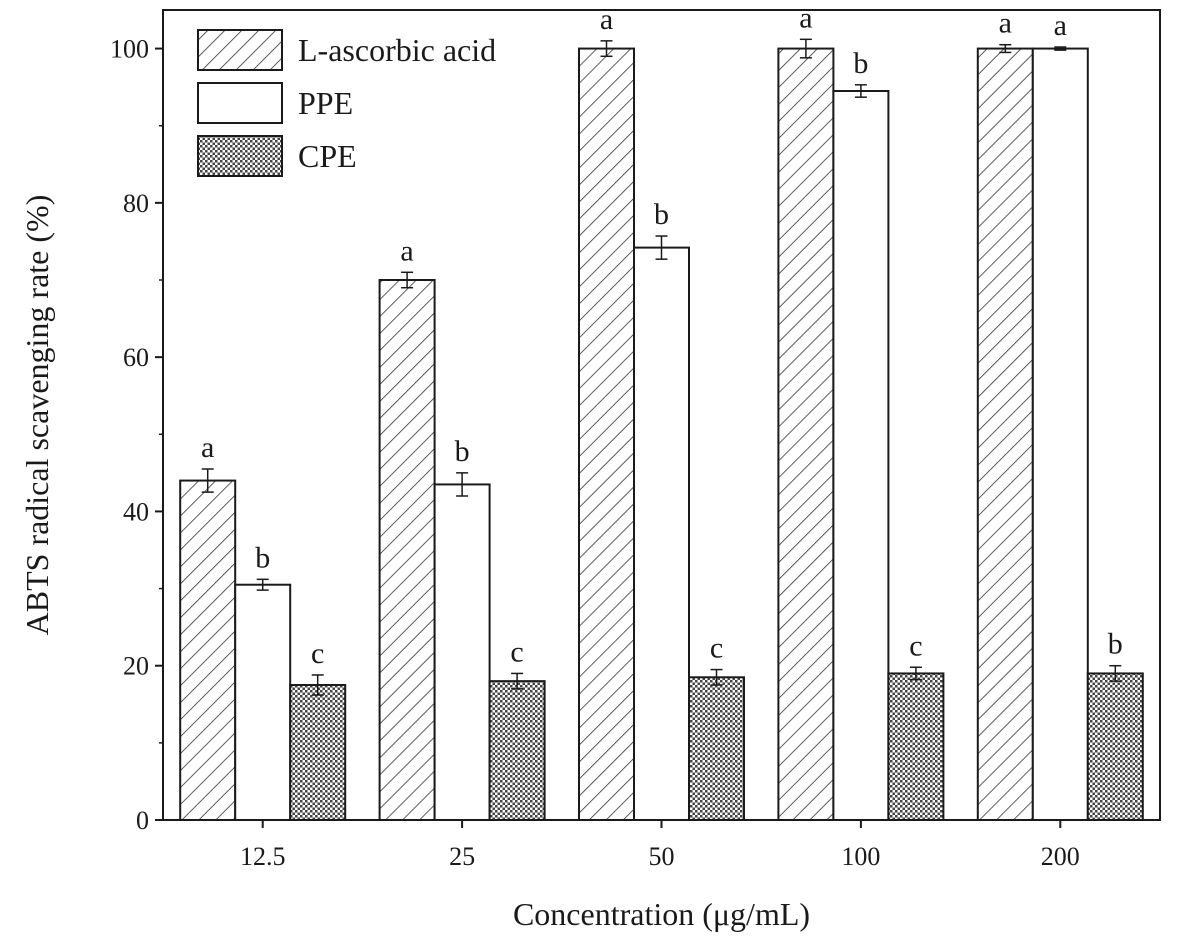  Describe the element at coordinates (661, 914) in the screenshot. I see `x-axis-title: Concentration (μg/mL)` at that location.